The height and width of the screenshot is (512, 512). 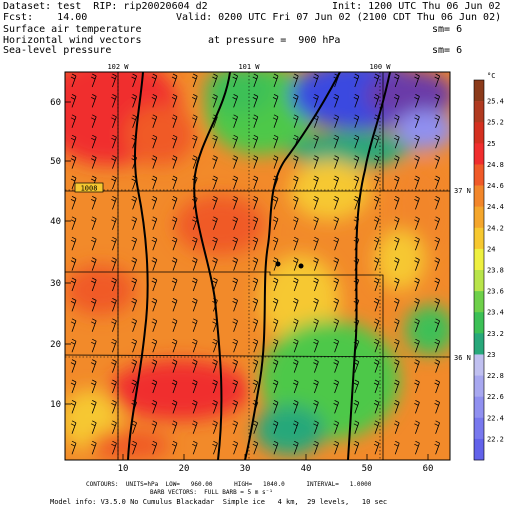 What do you see at coordinates (495, 292) in the screenshot?
I see `colorbar-label: 23.6` at bounding box center [495, 292].